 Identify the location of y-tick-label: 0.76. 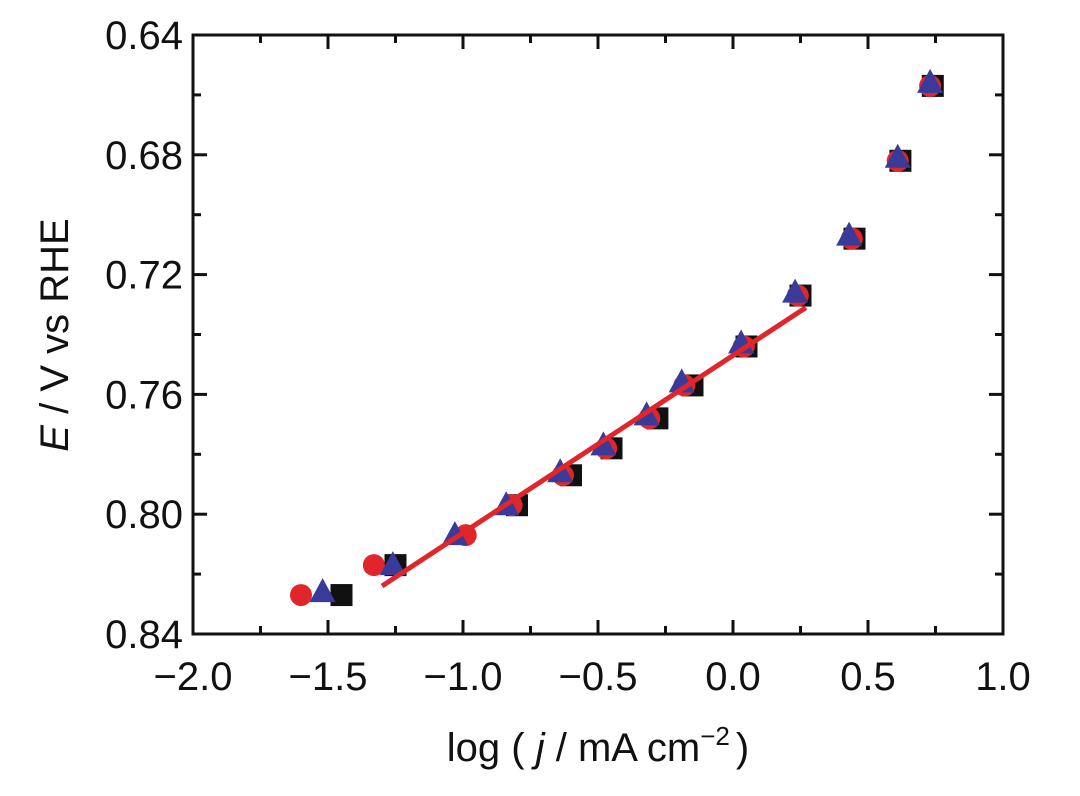
(144, 395).